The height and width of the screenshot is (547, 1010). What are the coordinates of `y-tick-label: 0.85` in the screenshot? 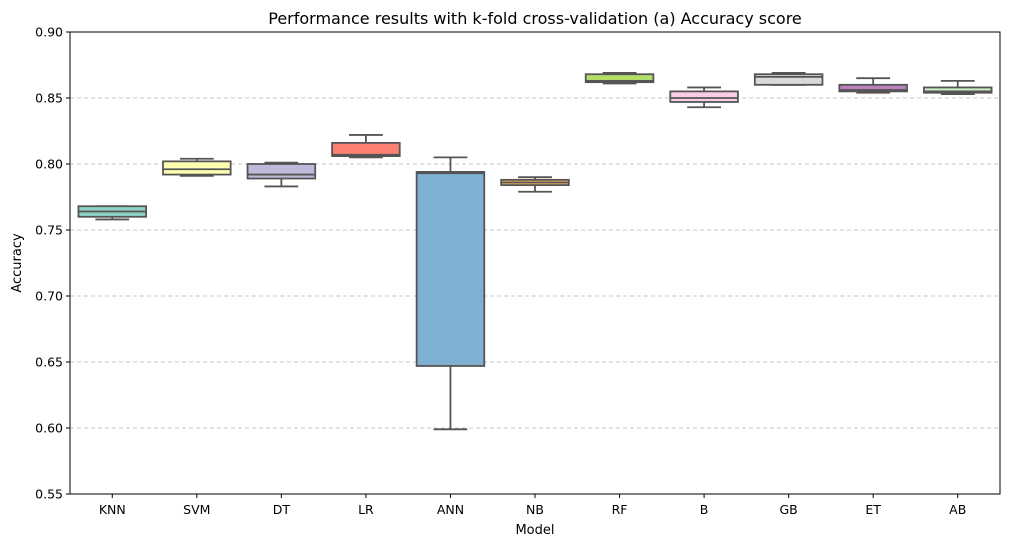 It's located at (49, 98).